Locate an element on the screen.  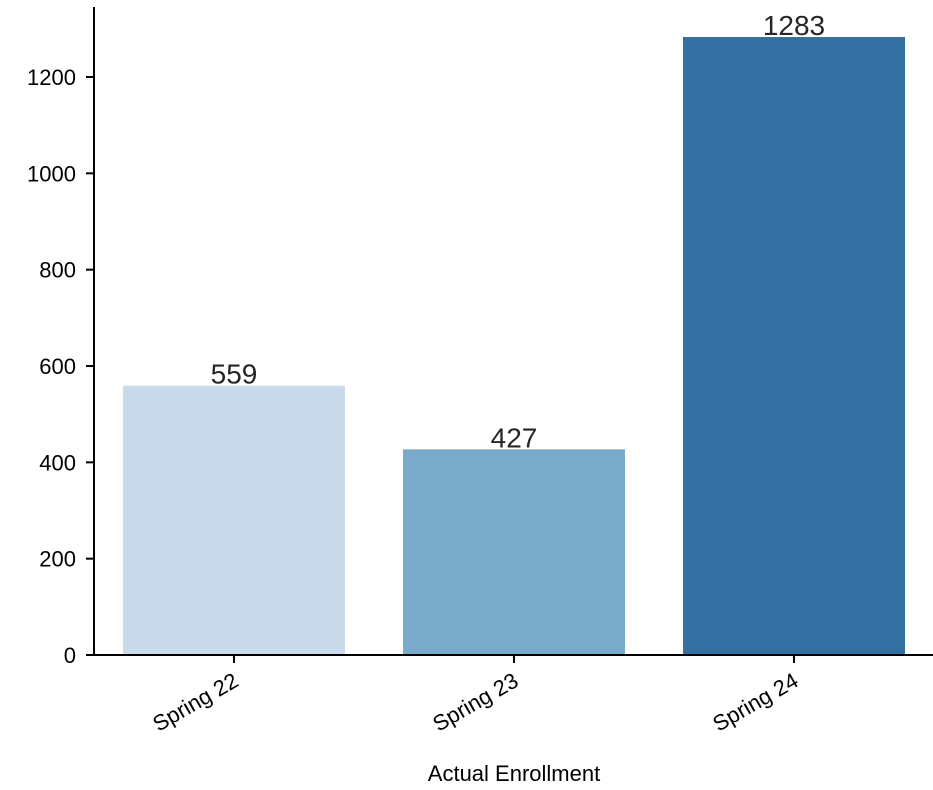
data-label-spring-23: 427 is located at coordinates (514, 437).